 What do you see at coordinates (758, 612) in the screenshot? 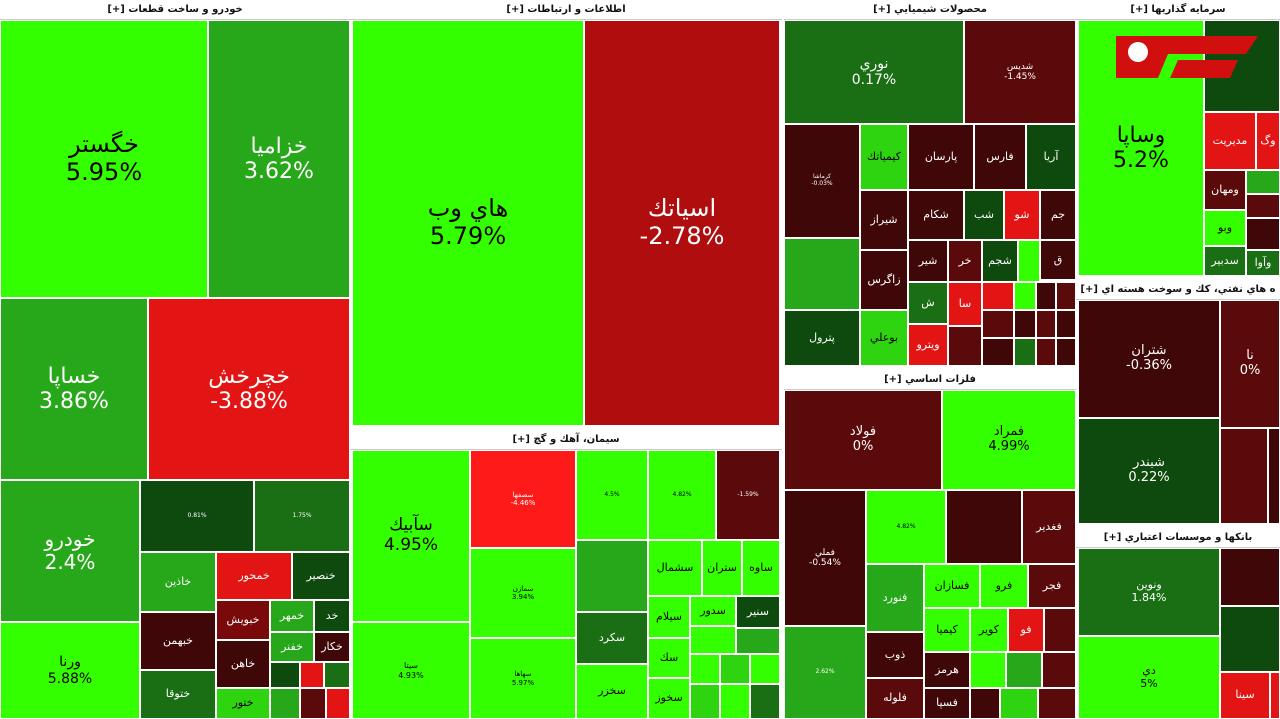
I see `stock-tile: سنير` at bounding box center [758, 612].